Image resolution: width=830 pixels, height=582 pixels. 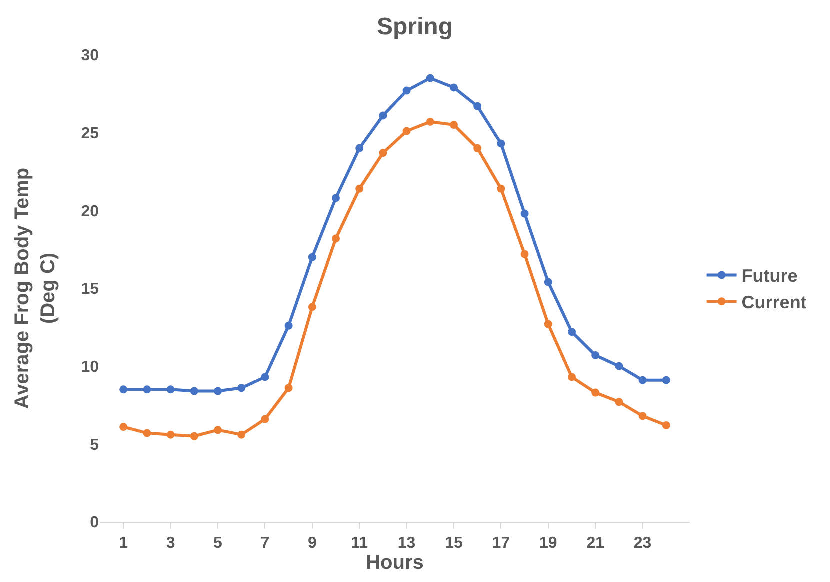 I want to click on x-tick-label: 13, so click(x=407, y=543).